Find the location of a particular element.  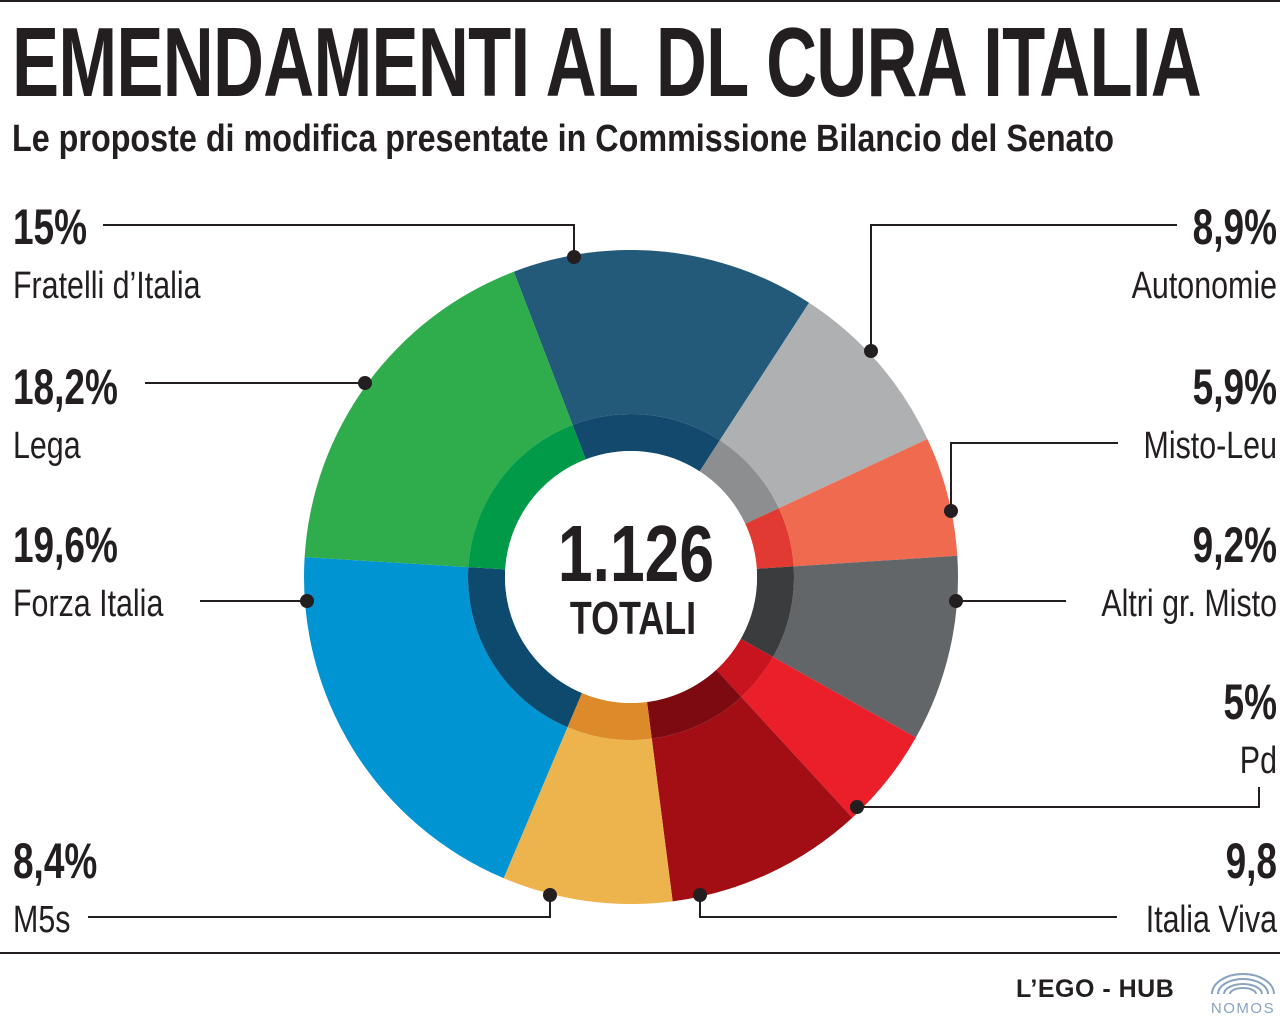

credit-text: L’EGO - HUB is located at coordinates (1095, 989).